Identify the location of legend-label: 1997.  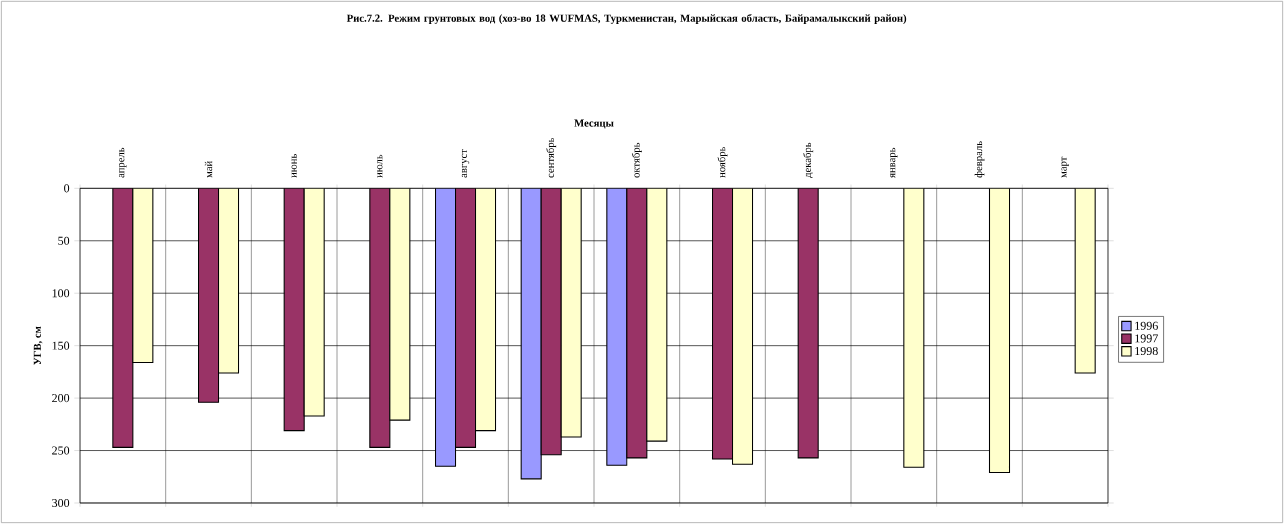
(1146, 338).